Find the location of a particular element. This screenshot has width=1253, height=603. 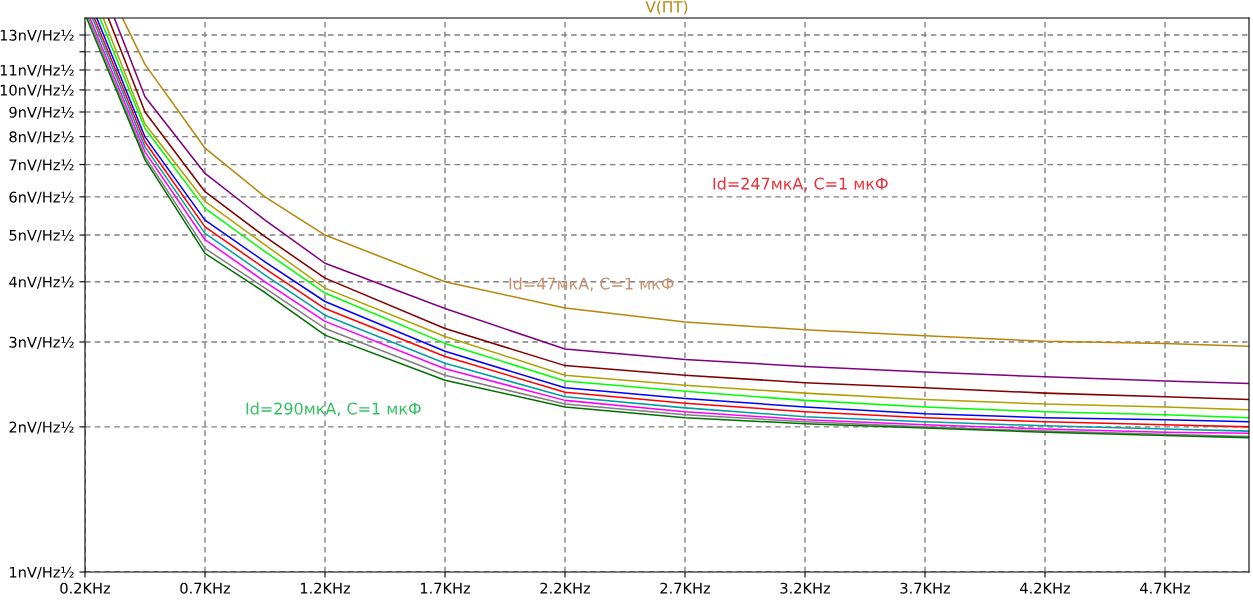

y-tick-label: 9nV/Hz½ is located at coordinates (41, 112).